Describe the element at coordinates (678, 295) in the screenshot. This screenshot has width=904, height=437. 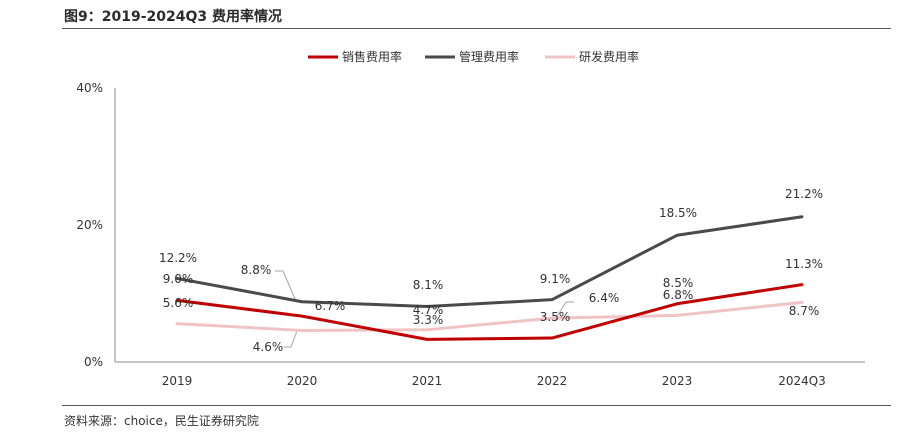
I see `data-label: 6.8%` at that location.